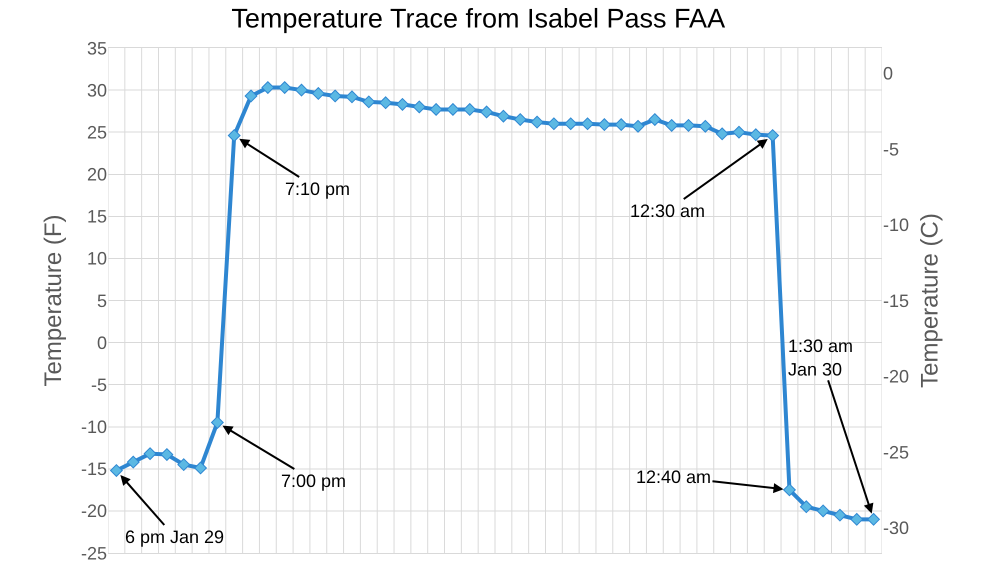 The height and width of the screenshot is (574, 982). Describe the element at coordinates (896, 300) in the screenshot. I see `y2-tick-label: -15` at that location.